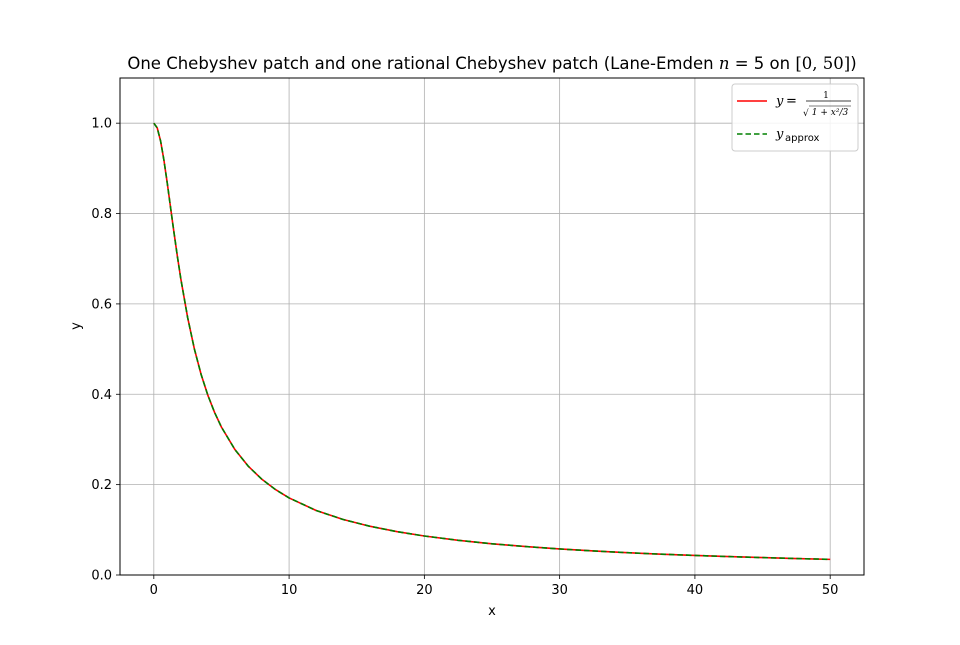 This screenshot has width=960, height=645. I want to click on legend-approx-label: y approx, so click(797, 135).